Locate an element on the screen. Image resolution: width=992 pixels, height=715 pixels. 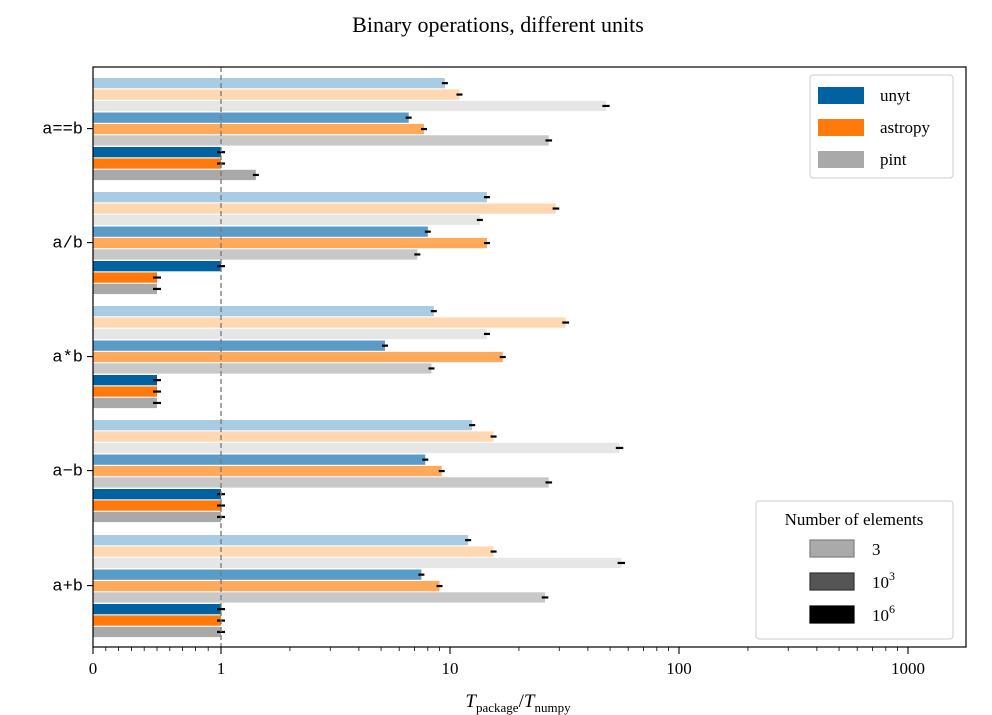
y-category-label: a*b is located at coordinates (67, 358).